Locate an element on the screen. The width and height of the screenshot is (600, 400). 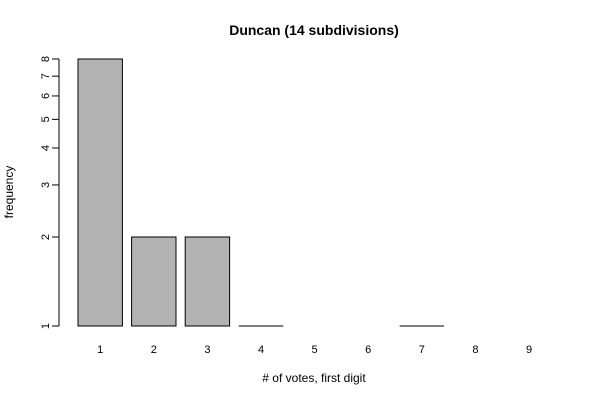
x-tick-labels: 1 2 3 4 5 6 7 8 9 is located at coordinates (314, 350).